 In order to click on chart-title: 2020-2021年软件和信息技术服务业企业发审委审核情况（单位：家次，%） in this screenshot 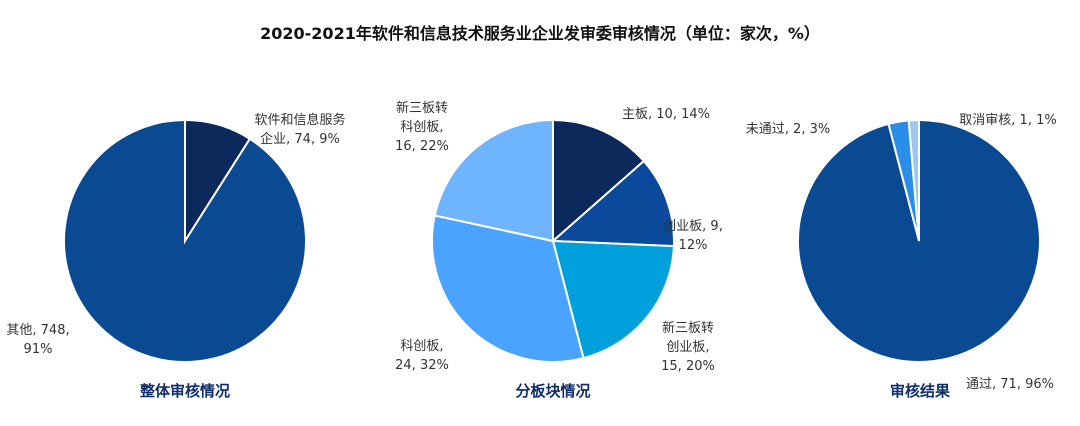, I will do `click(540, 33)`.